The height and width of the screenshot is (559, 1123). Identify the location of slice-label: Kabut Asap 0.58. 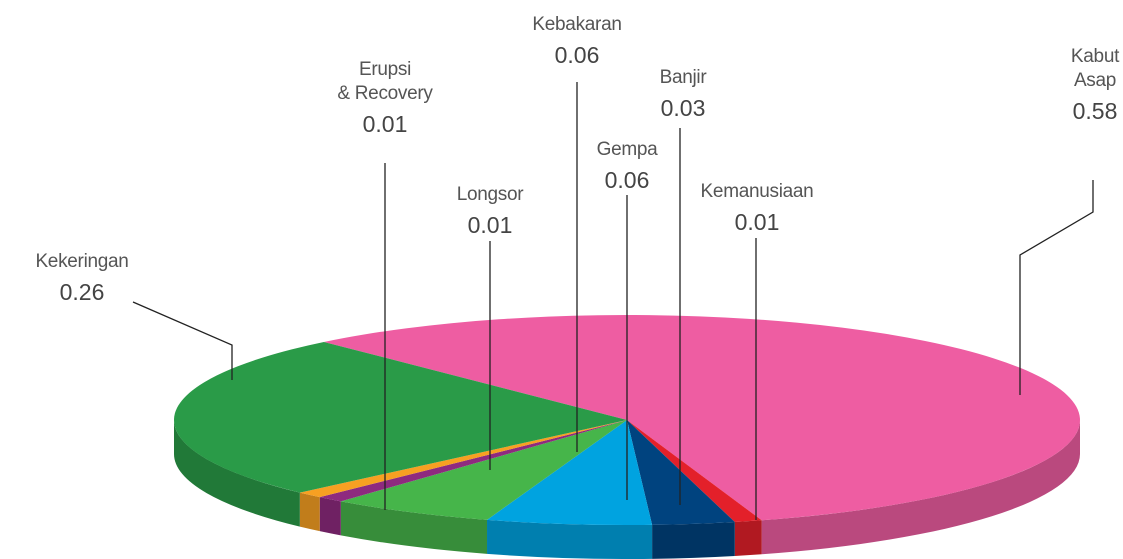
(1094, 85).